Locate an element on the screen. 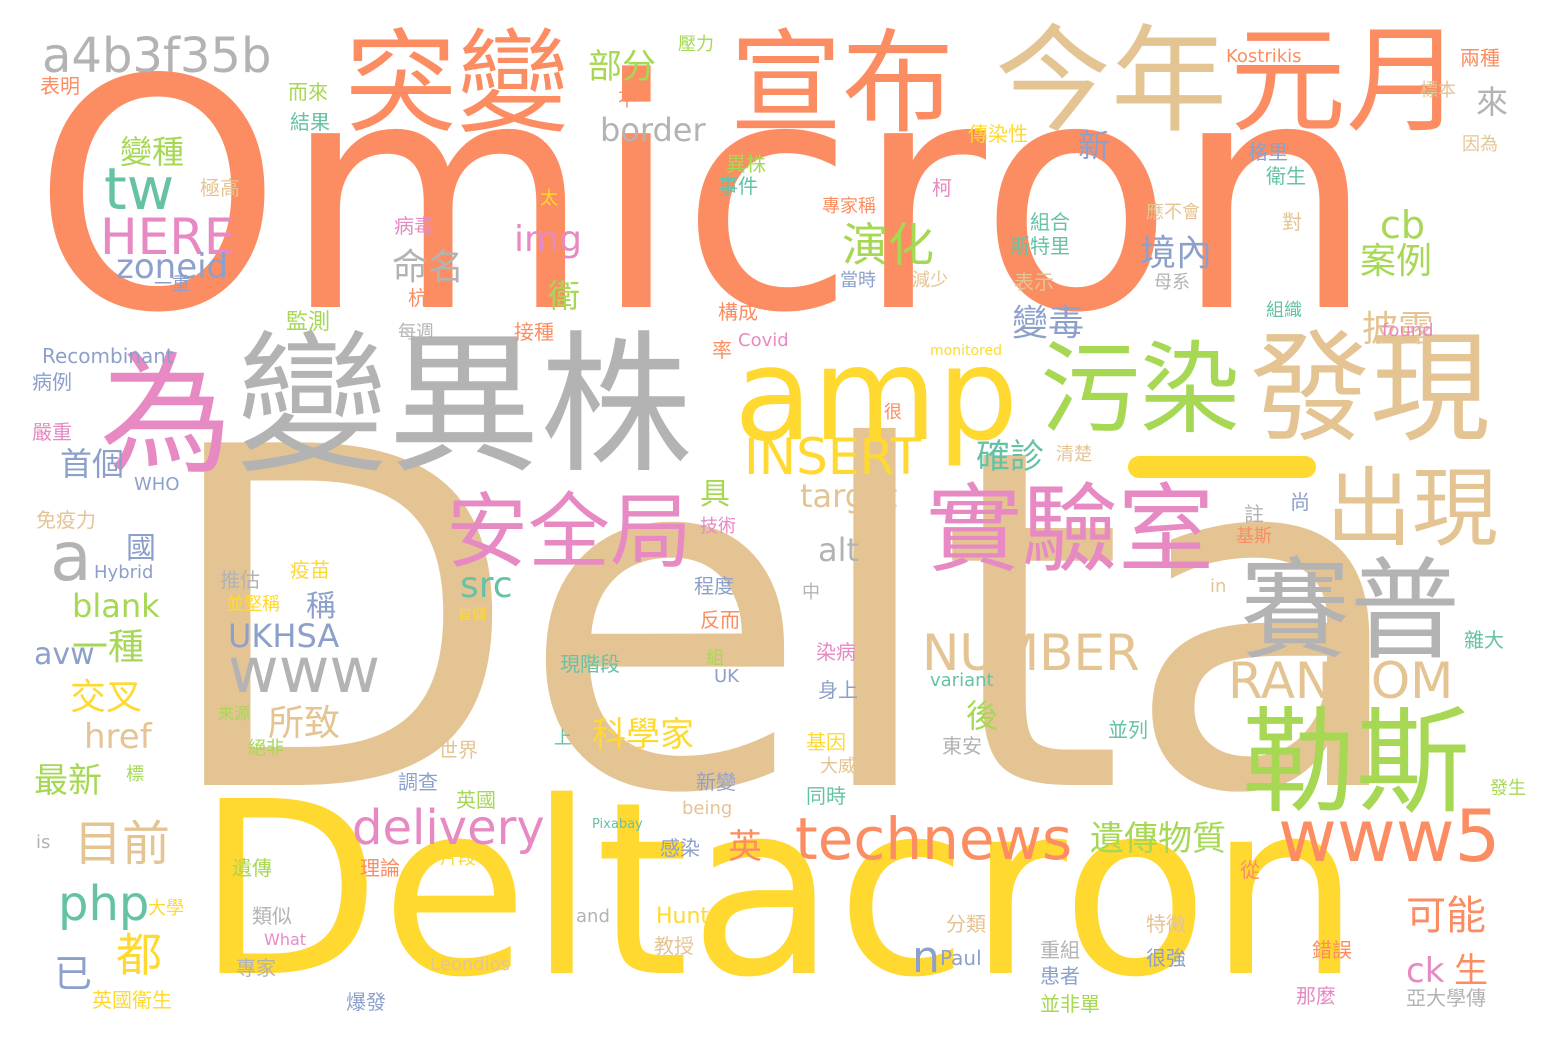  word-infected: 染病 is located at coordinates (836, 652).